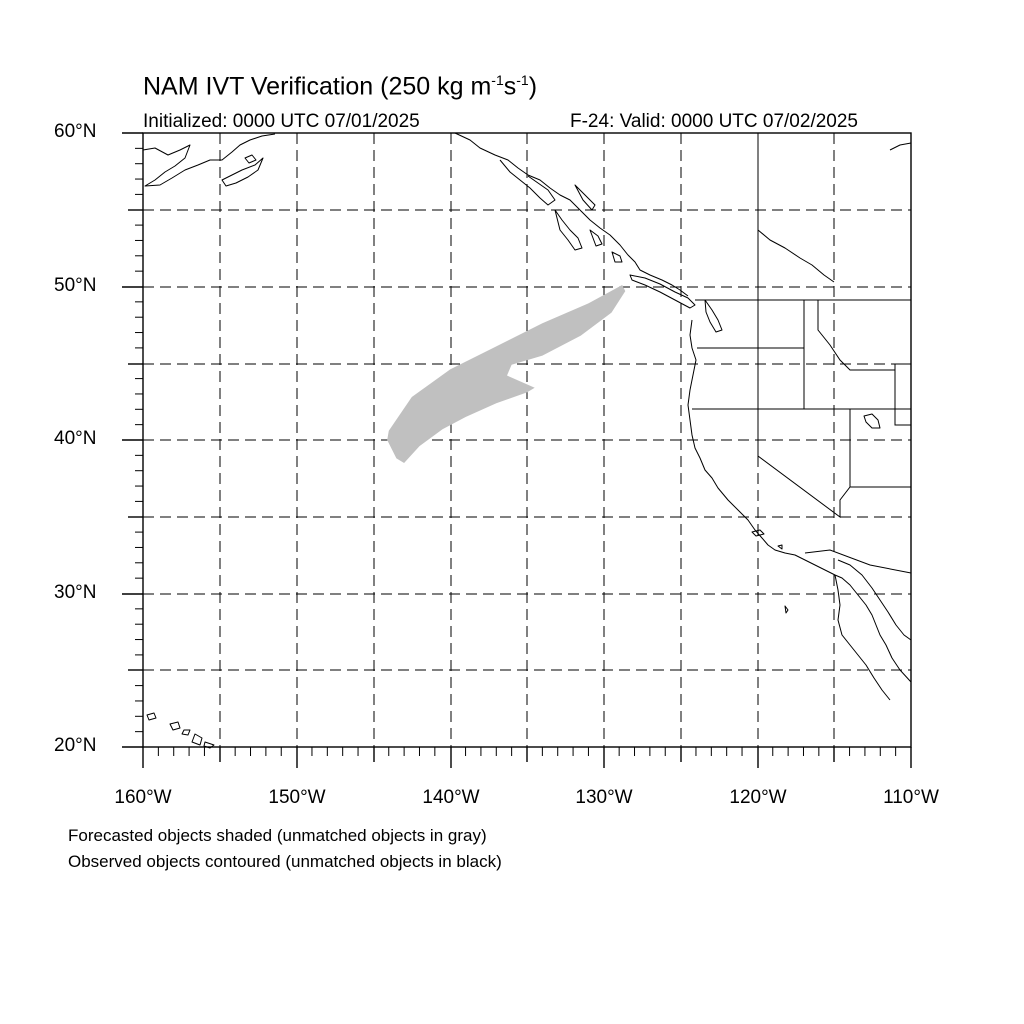 The height and width of the screenshot is (1024, 1024). I want to click on forecast-object-unmatched, so click(506, 374).